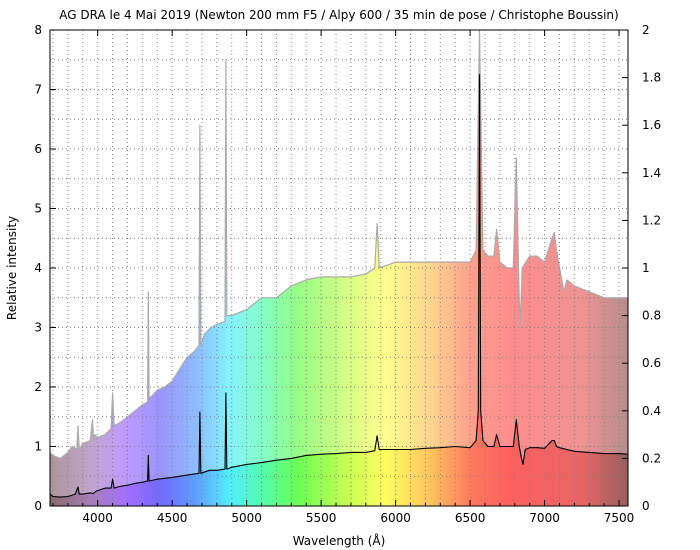  I want to click on y2-tick-label: 0.8, so click(651, 316).